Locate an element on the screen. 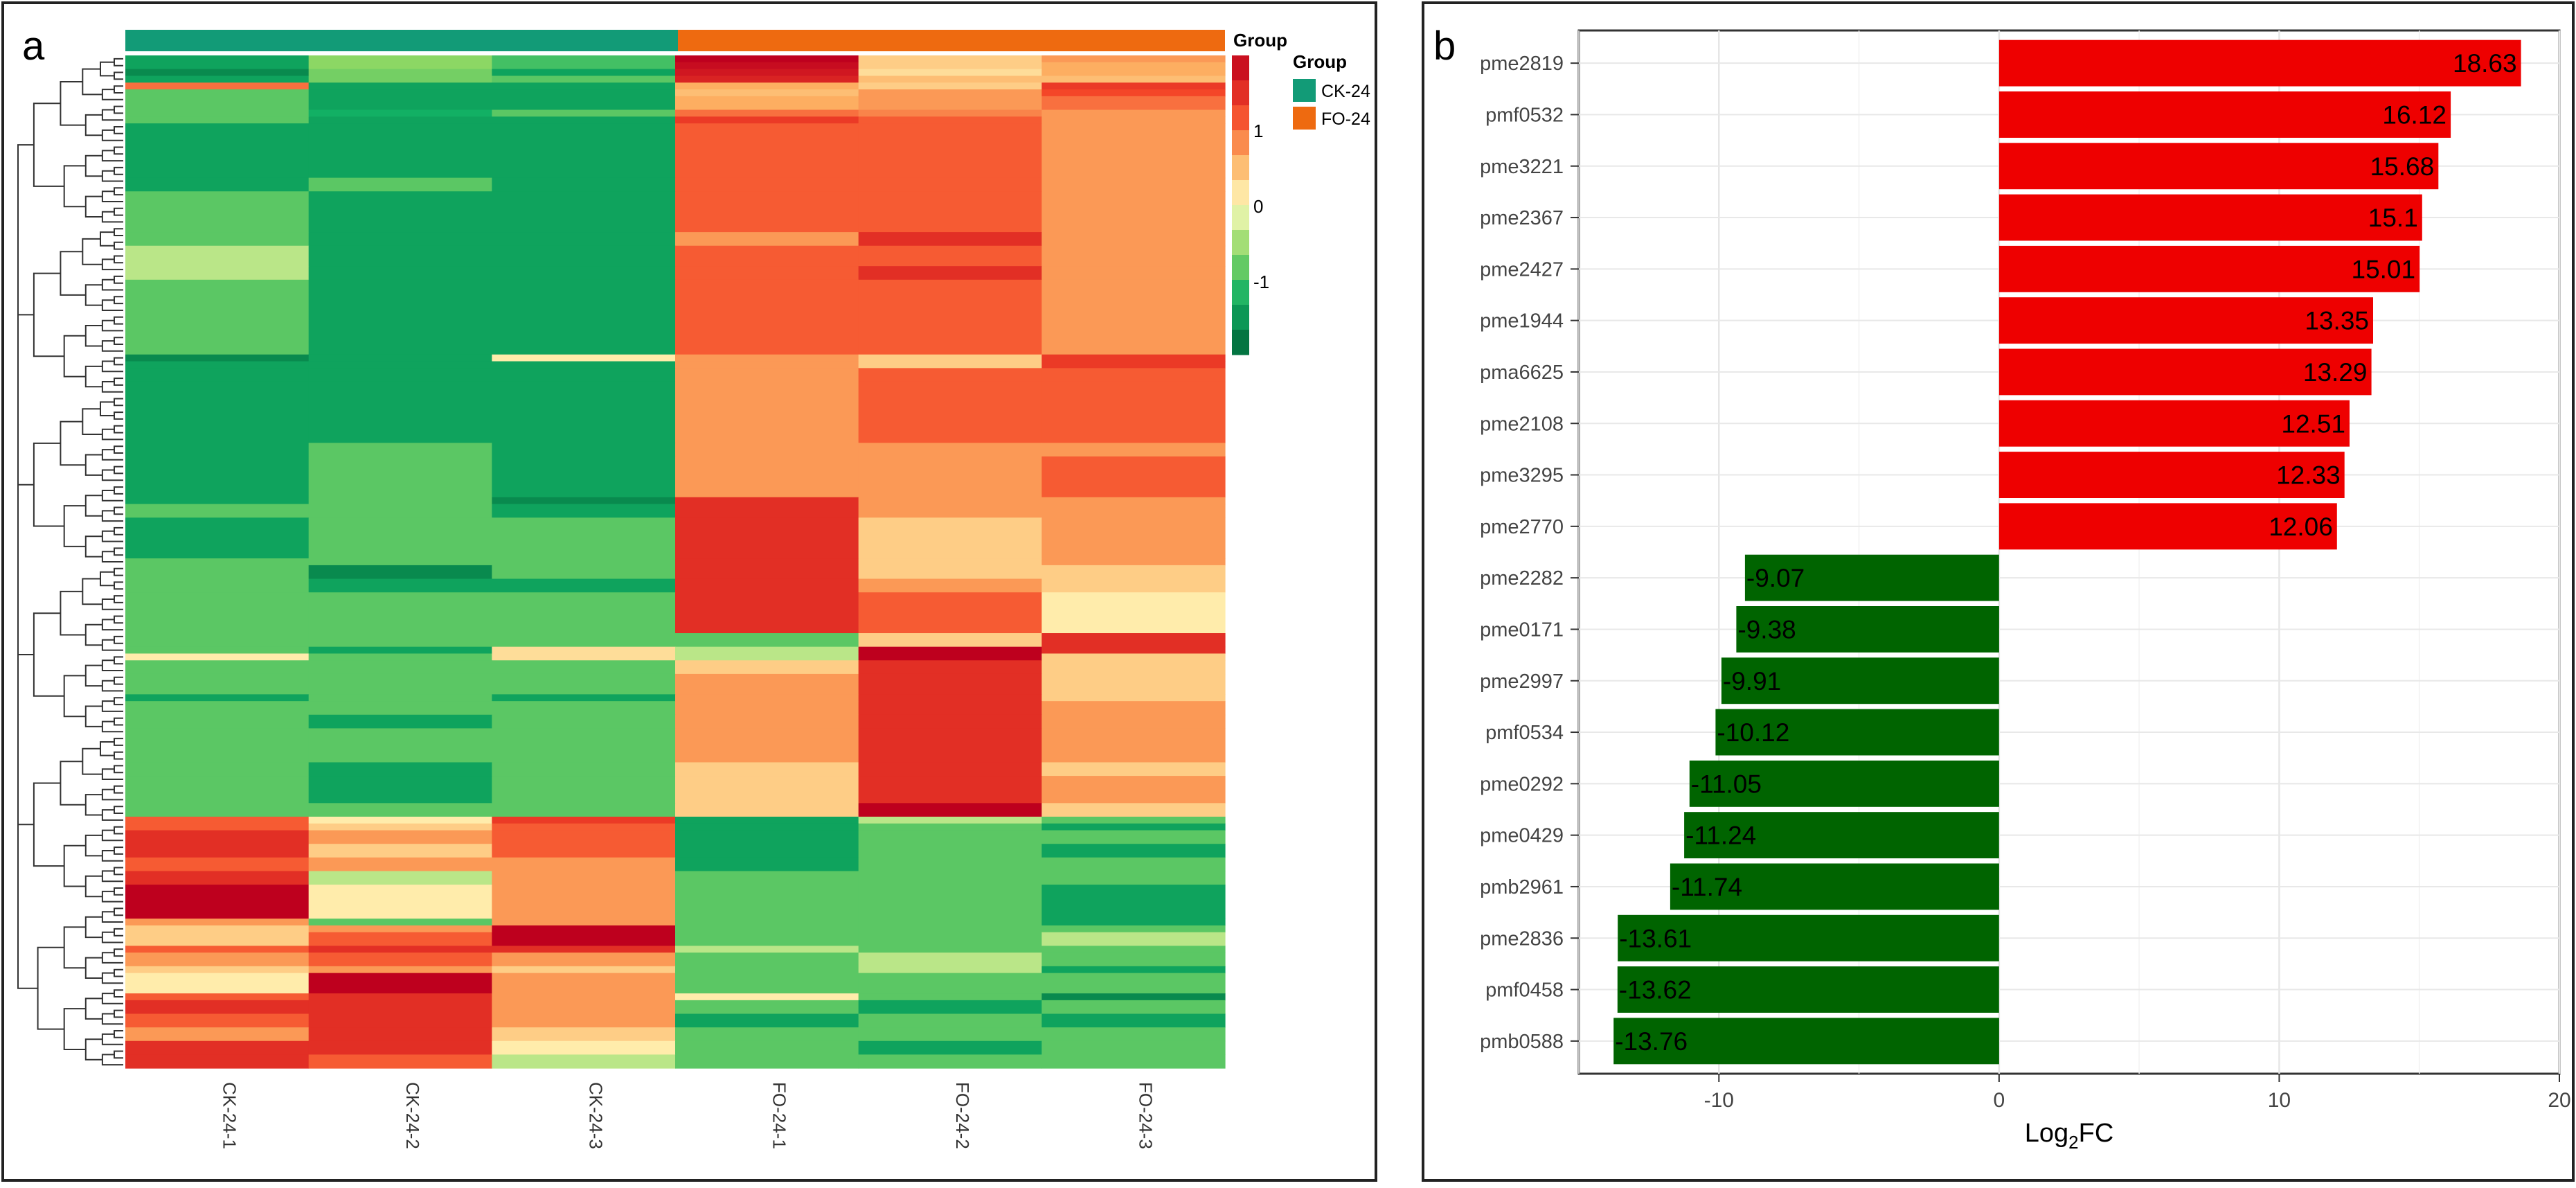  bar-data-label: -11.24 is located at coordinates (1721, 836).